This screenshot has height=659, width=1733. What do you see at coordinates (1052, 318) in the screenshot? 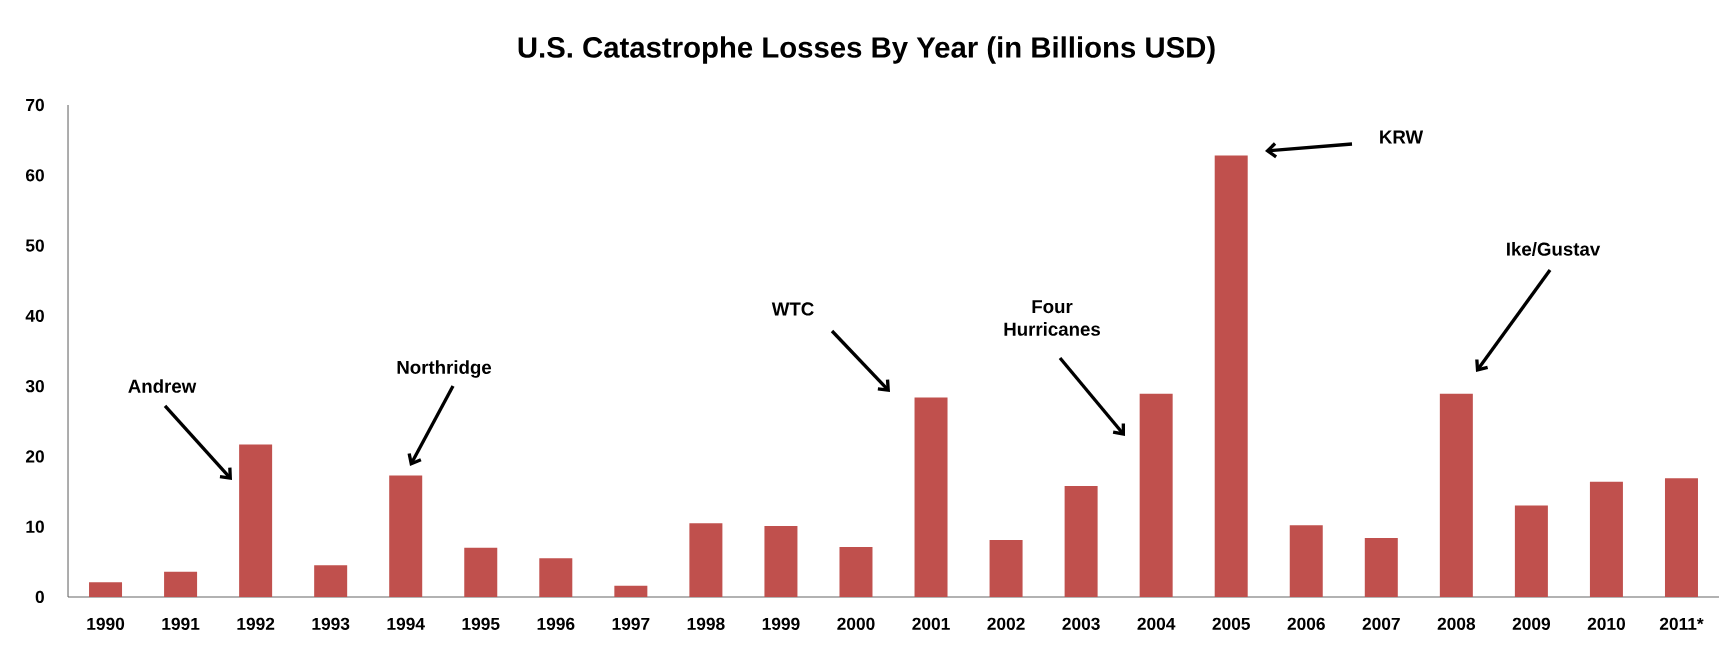
I see `annotation: Four Hurricanes` at bounding box center [1052, 318].